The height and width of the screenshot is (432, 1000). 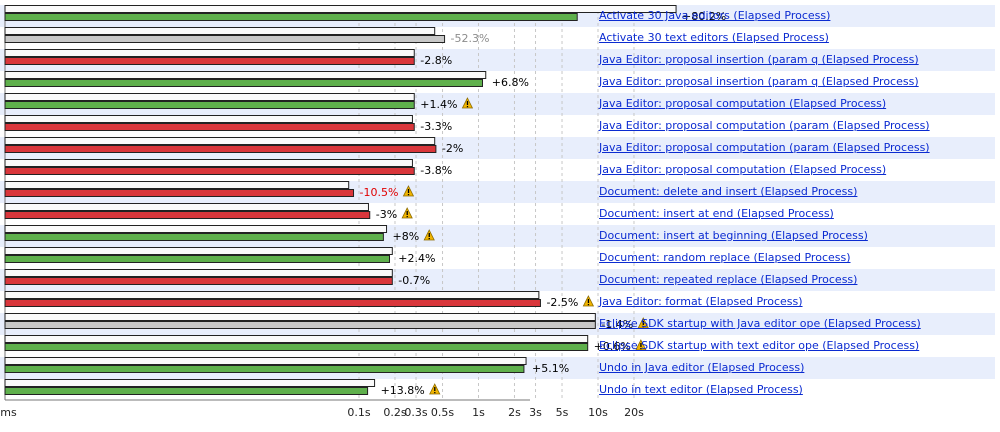 I want to click on delta-label: -3.3%, so click(x=436, y=126).